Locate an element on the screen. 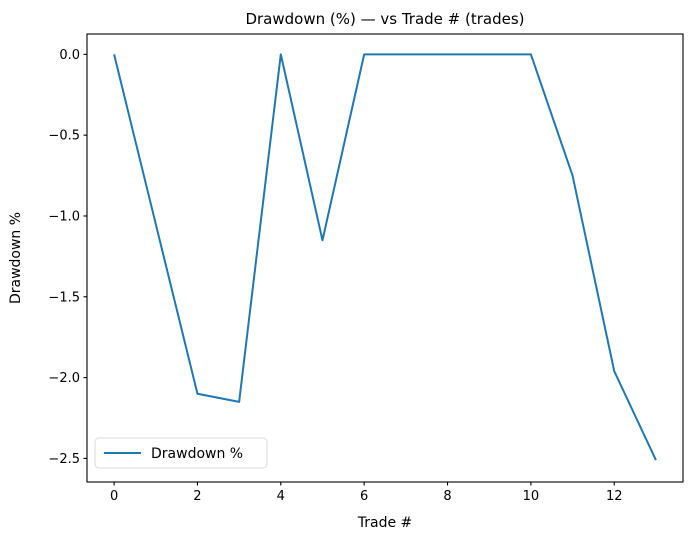 The image size is (695, 546). y-tick-label: 0.0 is located at coordinates (69, 55).